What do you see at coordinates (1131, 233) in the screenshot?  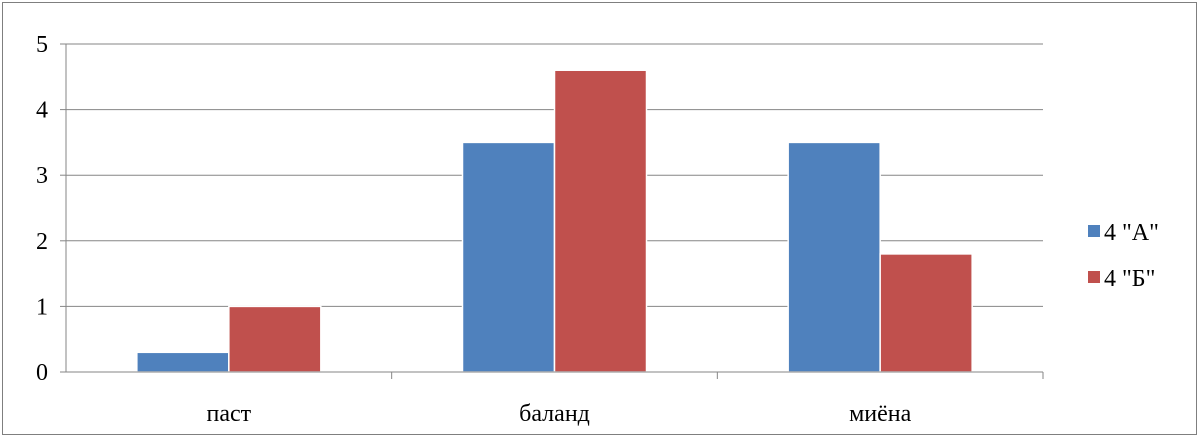 I see `legend-label: 4 "А"` at bounding box center [1131, 233].